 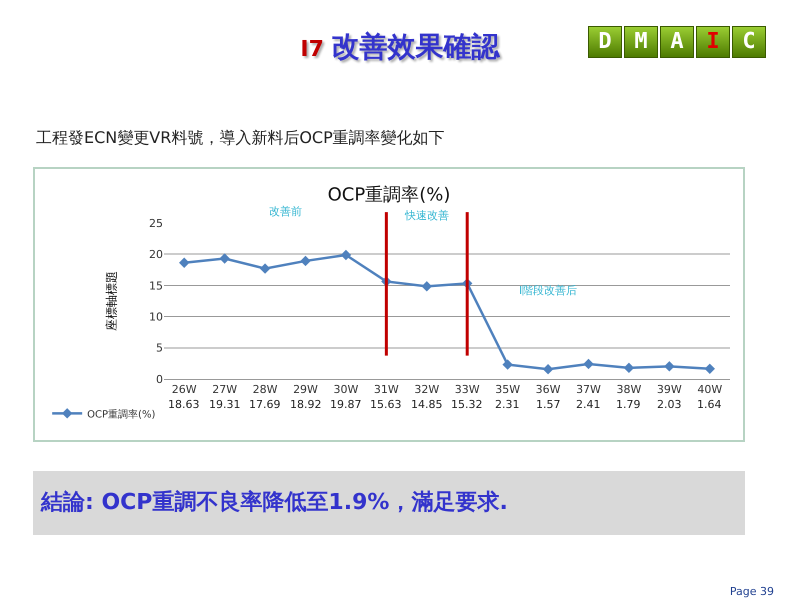 I want to click on data-label: 18.63, so click(x=184, y=404).